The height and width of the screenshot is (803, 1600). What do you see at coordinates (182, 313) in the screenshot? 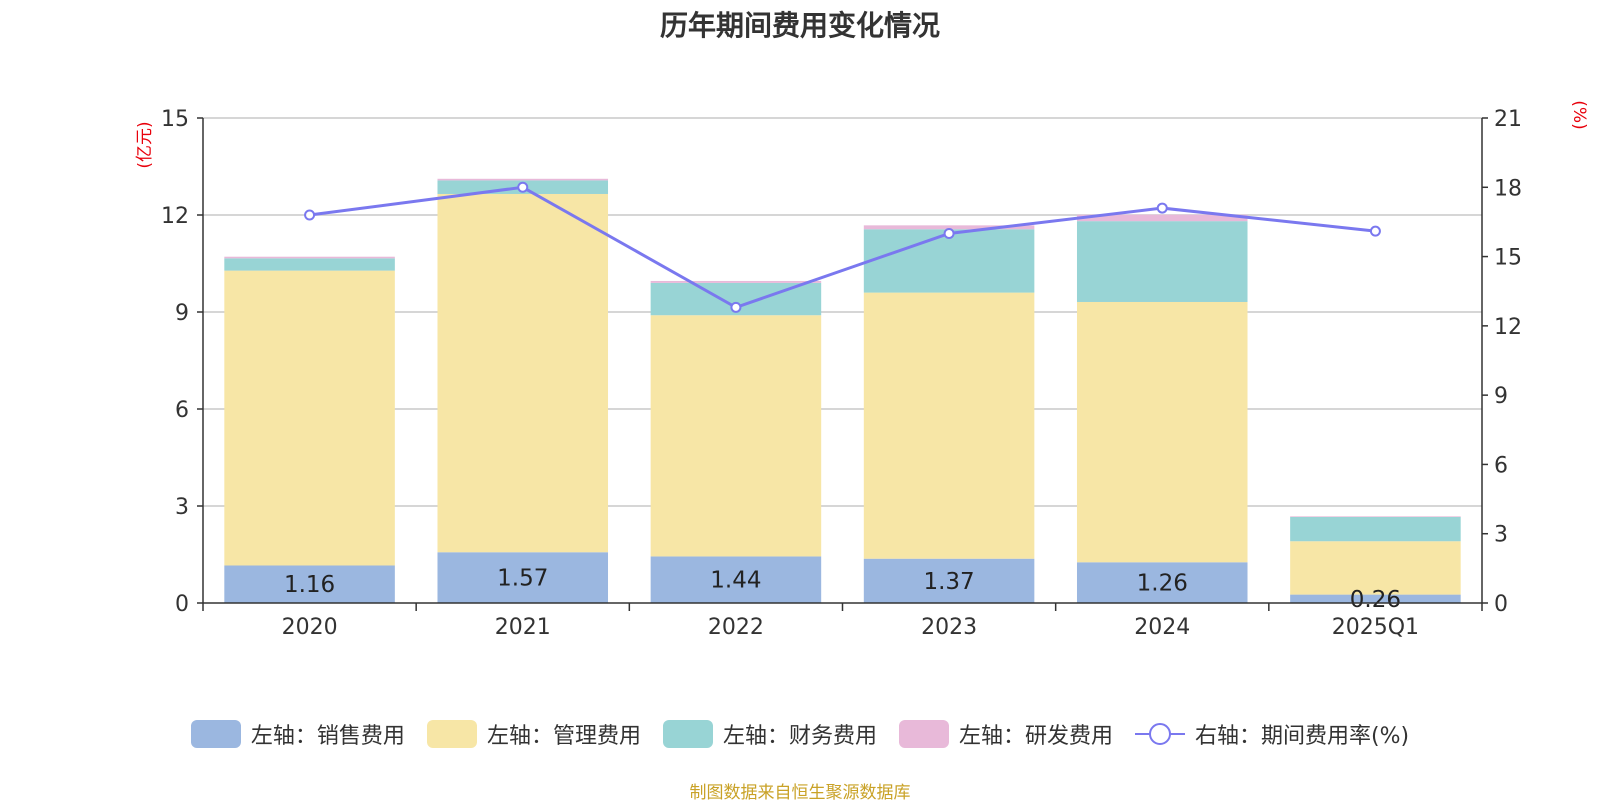
I see `left-axis-tick-label: 9` at bounding box center [182, 313].